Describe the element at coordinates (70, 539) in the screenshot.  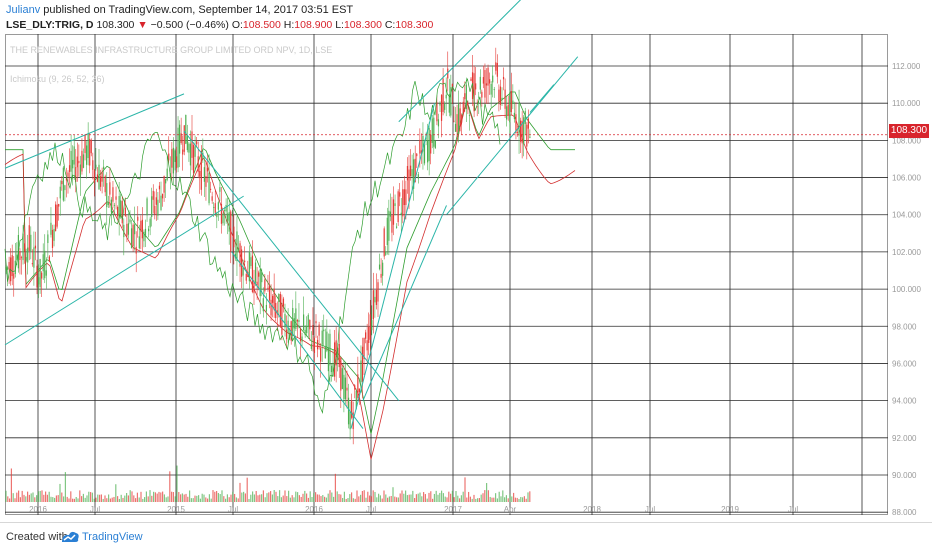
I see `tradingview-logo-icon` at that location.